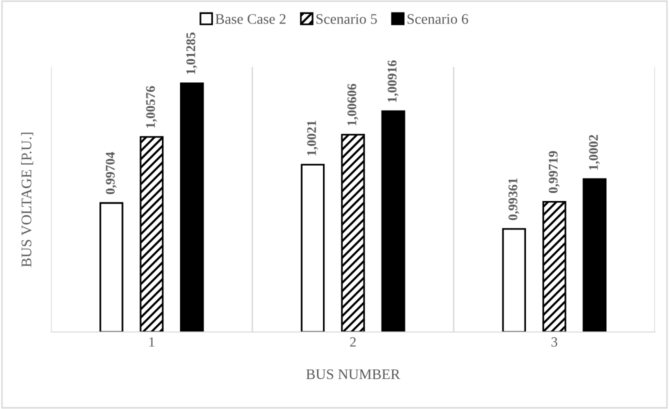  I want to click on data-label: 1,01285, so click(192, 53).